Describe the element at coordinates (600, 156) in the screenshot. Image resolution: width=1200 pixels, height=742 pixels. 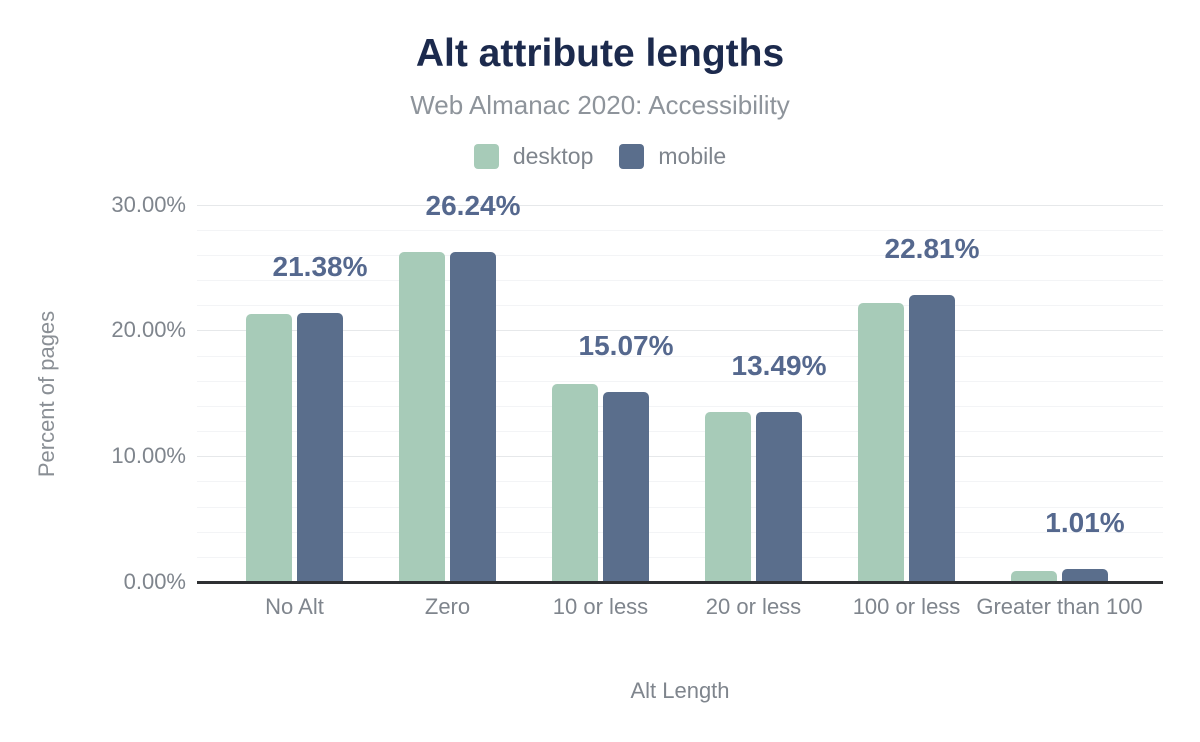
I see `legend: desktop mobile` at that location.